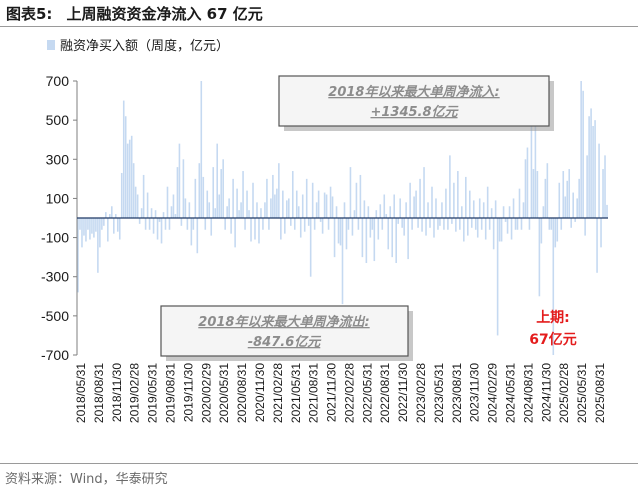 The height and width of the screenshot is (491, 638). I want to click on source-divider, so click(319, 463).